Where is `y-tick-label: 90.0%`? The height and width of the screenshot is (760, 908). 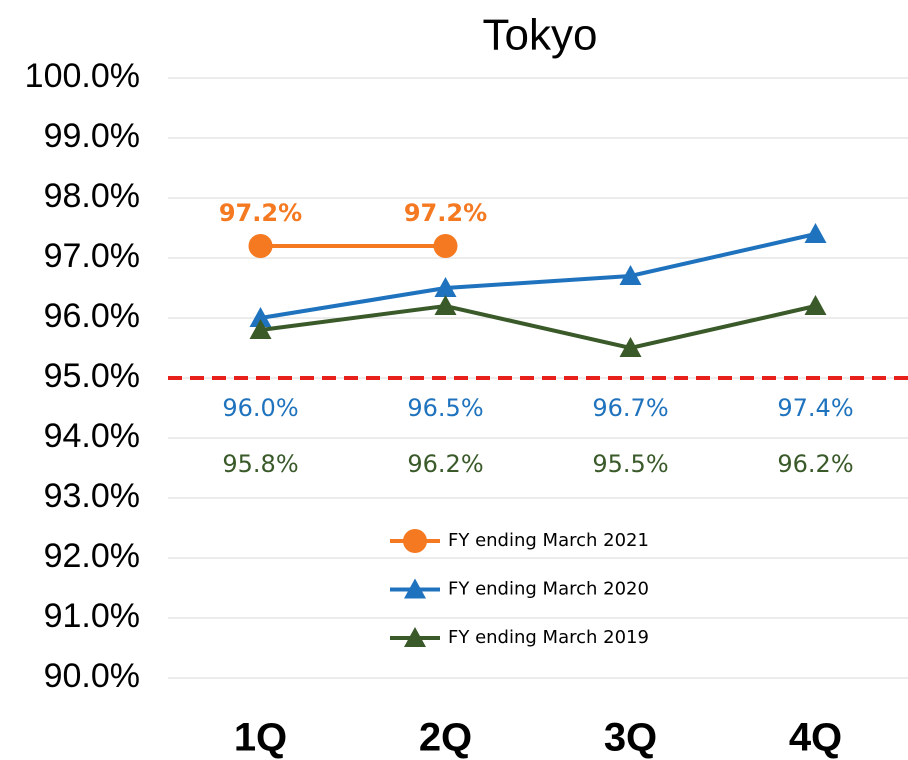
y-tick-label: 90.0% is located at coordinates (92, 676).